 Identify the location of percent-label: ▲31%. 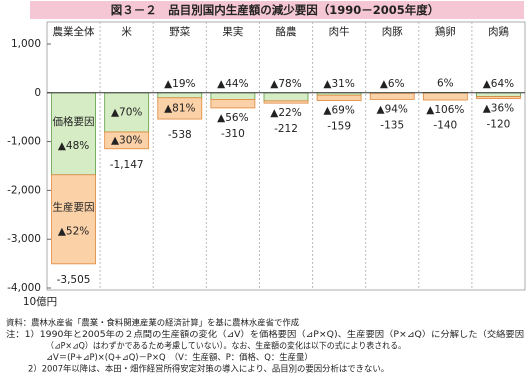
(338, 84).